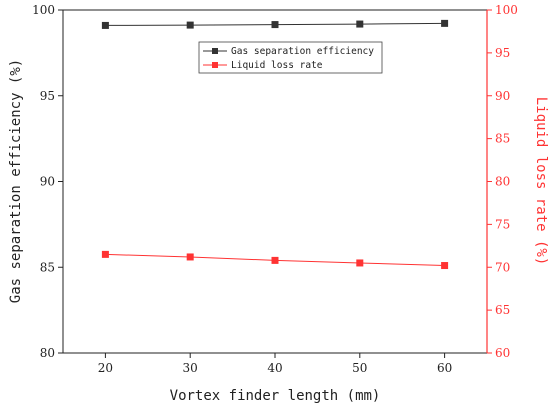  Describe the element at coordinates (502, 96) in the screenshot. I see `right-y-tick-label: 90` at that location.